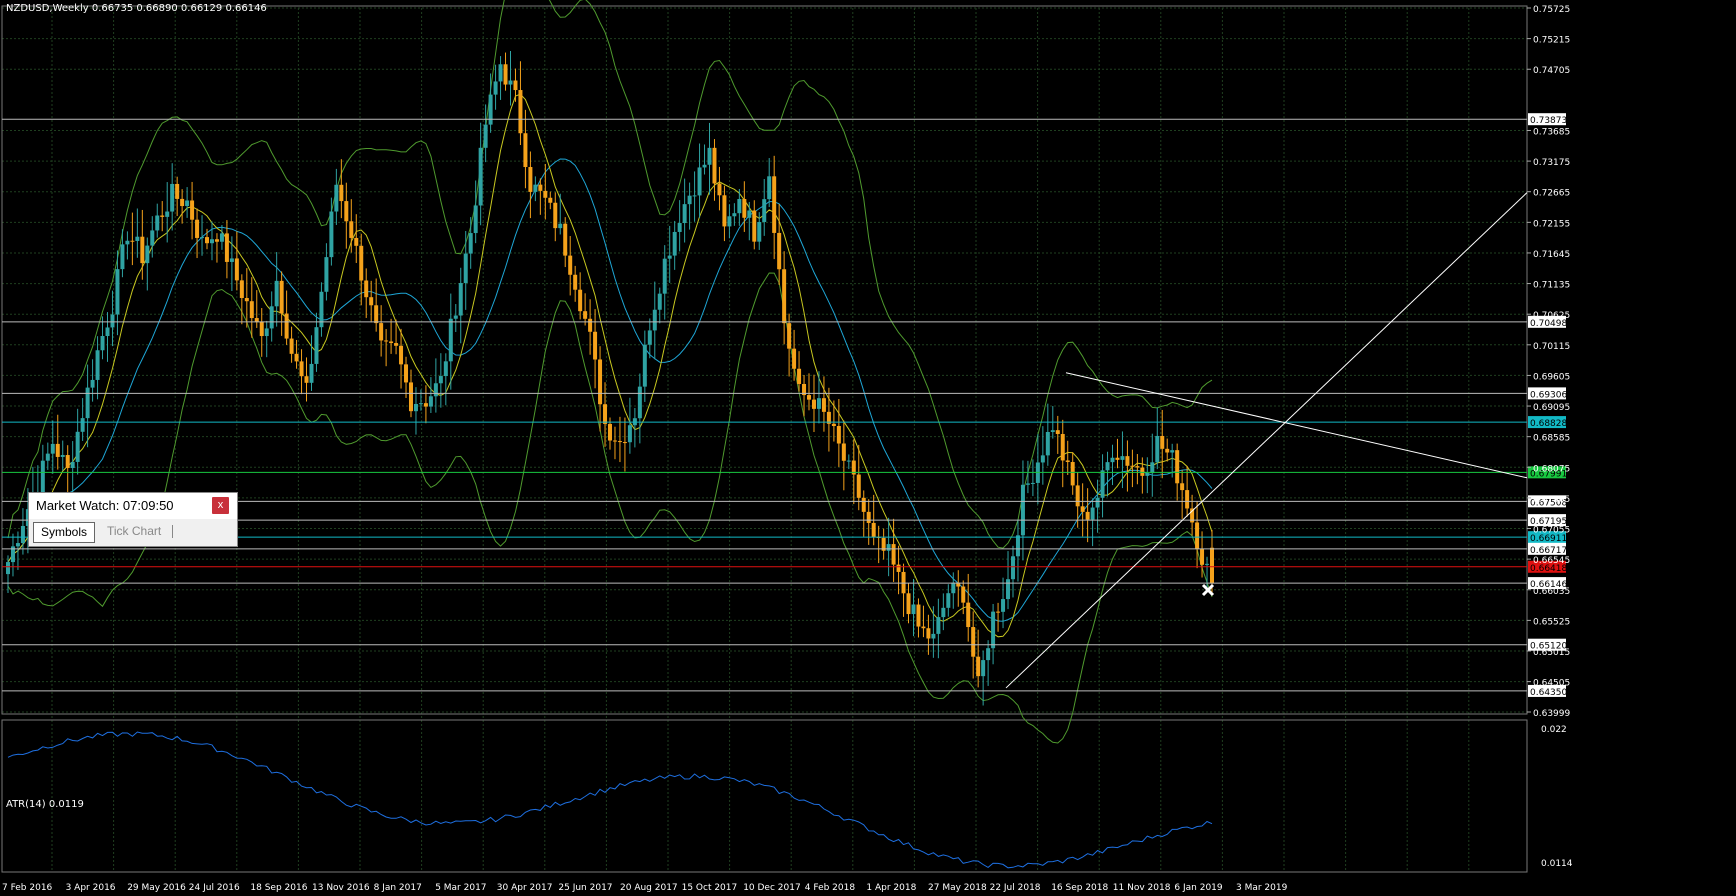 Image resolution: width=1736 pixels, height=896 pixels. I want to click on time-axis-label: 20 Aug 2017, so click(649, 888).